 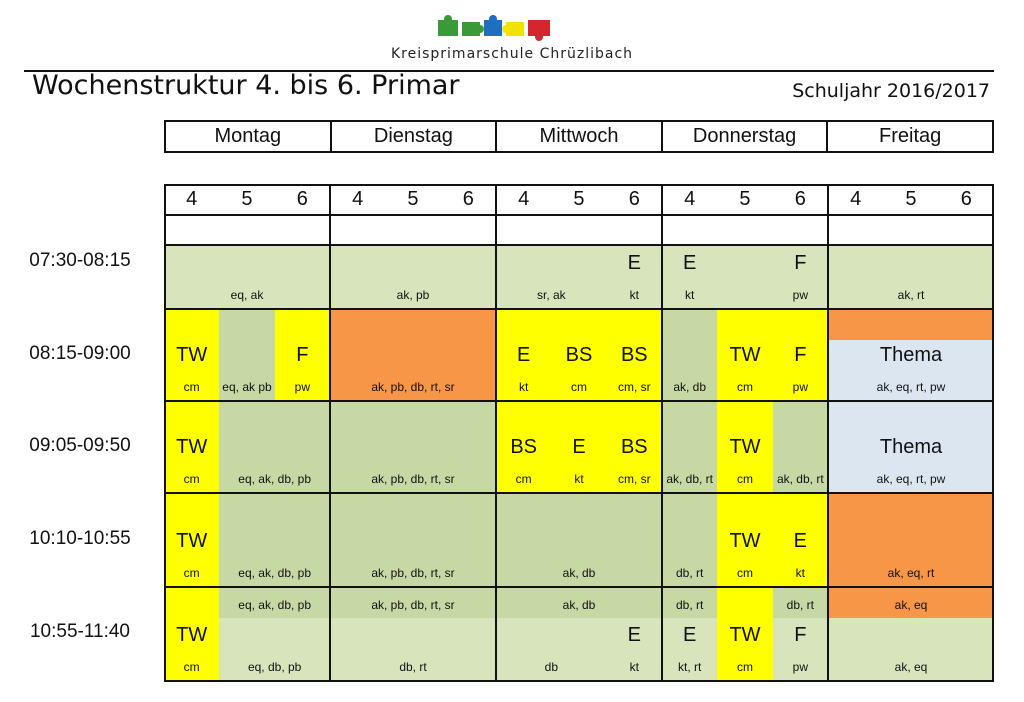 What do you see at coordinates (246, 85) in the screenshot?
I see `page-title: Wochenstruktur 4. bis 6. Primar` at bounding box center [246, 85].